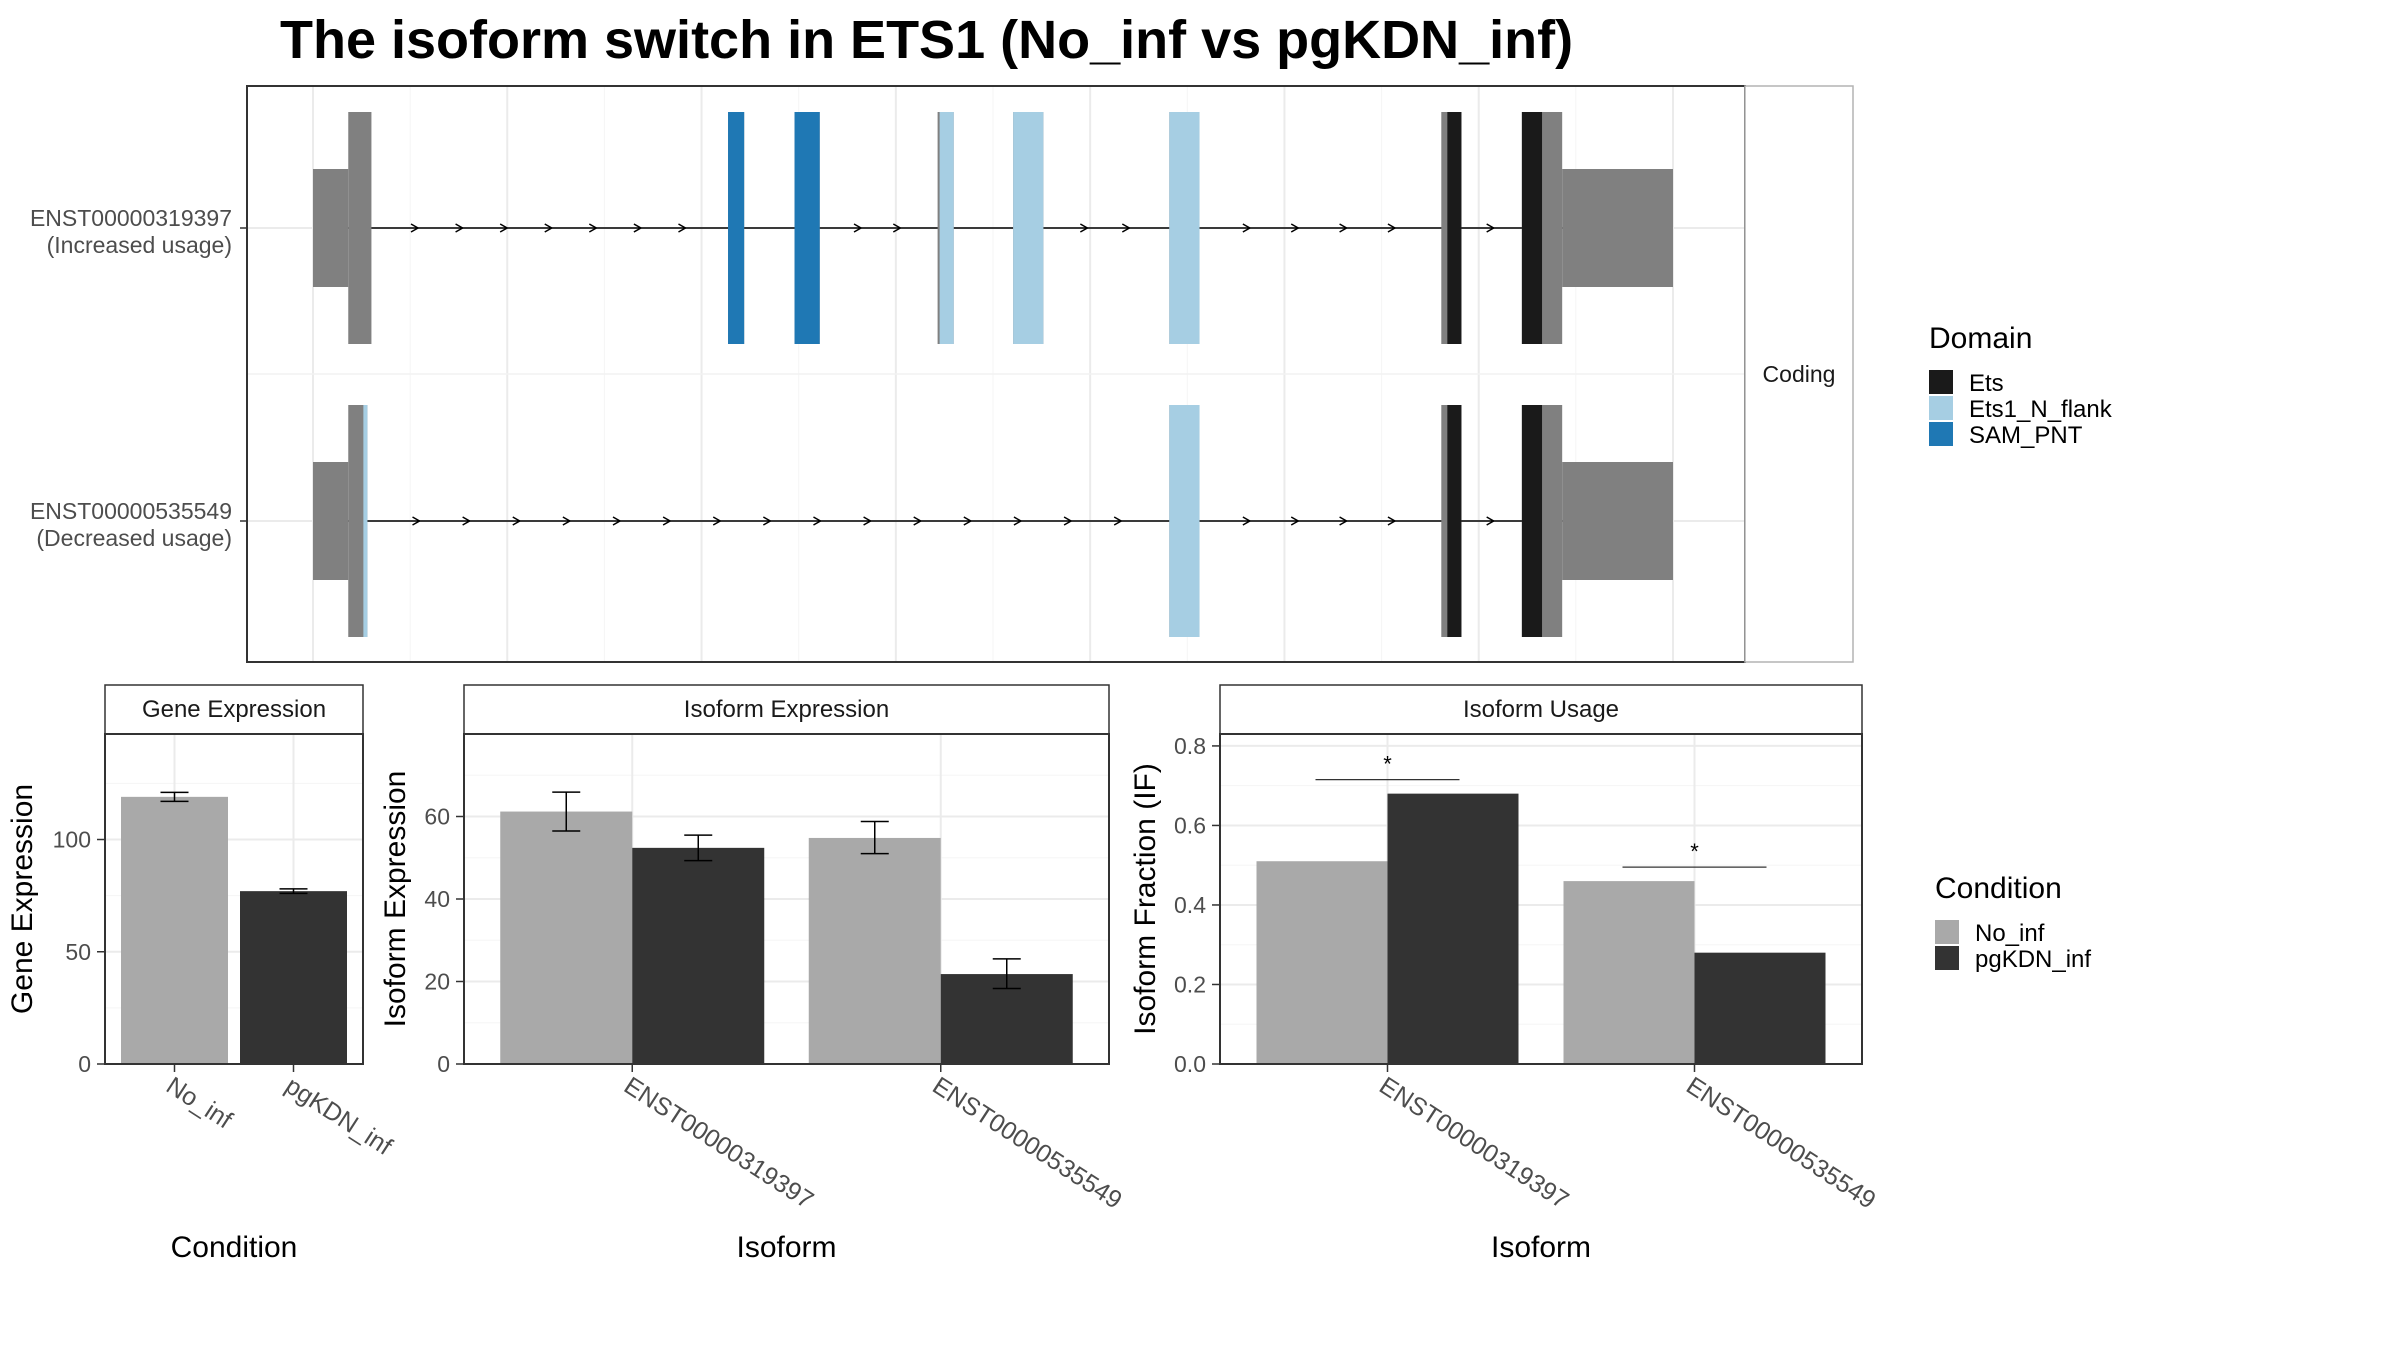 This screenshot has height=1350, width=2400. Describe the element at coordinates (1980, 338) in the screenshot. I see `legend-title: Domain` at that location.